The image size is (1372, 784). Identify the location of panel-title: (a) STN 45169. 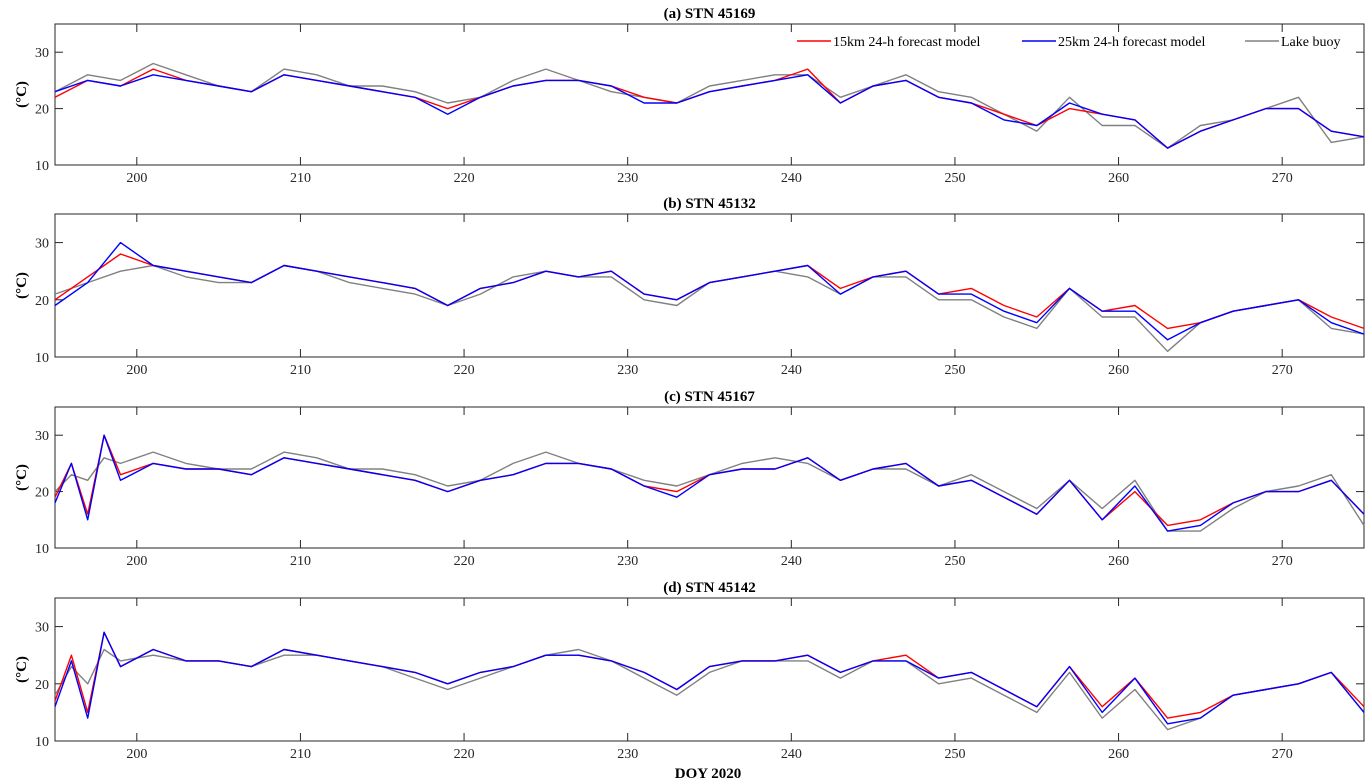
(710, 14).